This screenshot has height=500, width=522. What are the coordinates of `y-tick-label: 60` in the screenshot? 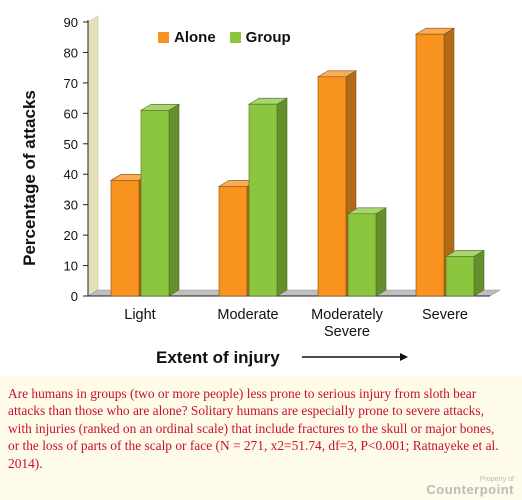 It's located at (71, 113).